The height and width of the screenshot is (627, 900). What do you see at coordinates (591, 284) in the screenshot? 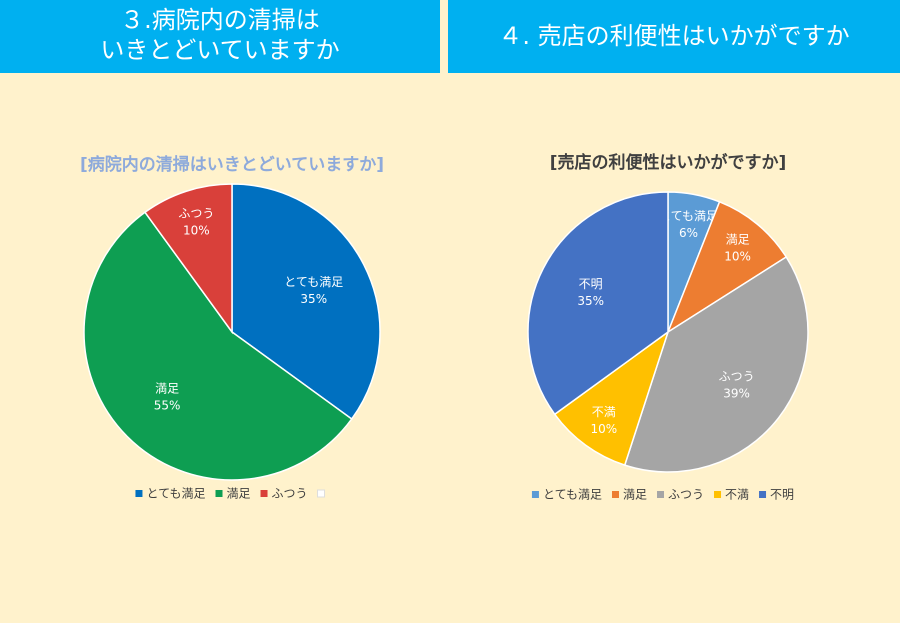
I see `data-label-category: 不明` at bounding box center [591, 284].